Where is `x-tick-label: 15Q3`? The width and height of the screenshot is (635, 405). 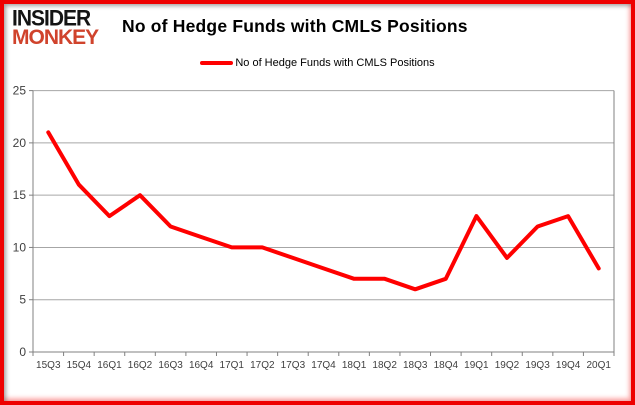
x-tick-label: 15Q3 is located at coordinates (48, 365).